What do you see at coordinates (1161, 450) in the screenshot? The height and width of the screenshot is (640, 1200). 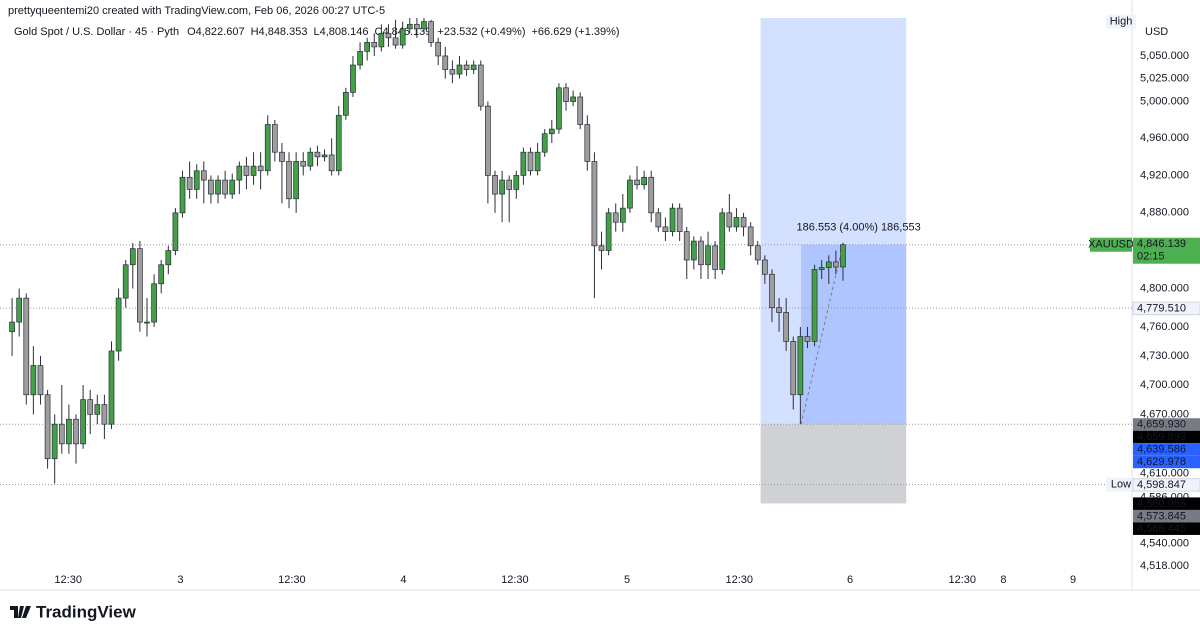 I see `price-label: 4,639.586` at bounding box center [1161, 450].